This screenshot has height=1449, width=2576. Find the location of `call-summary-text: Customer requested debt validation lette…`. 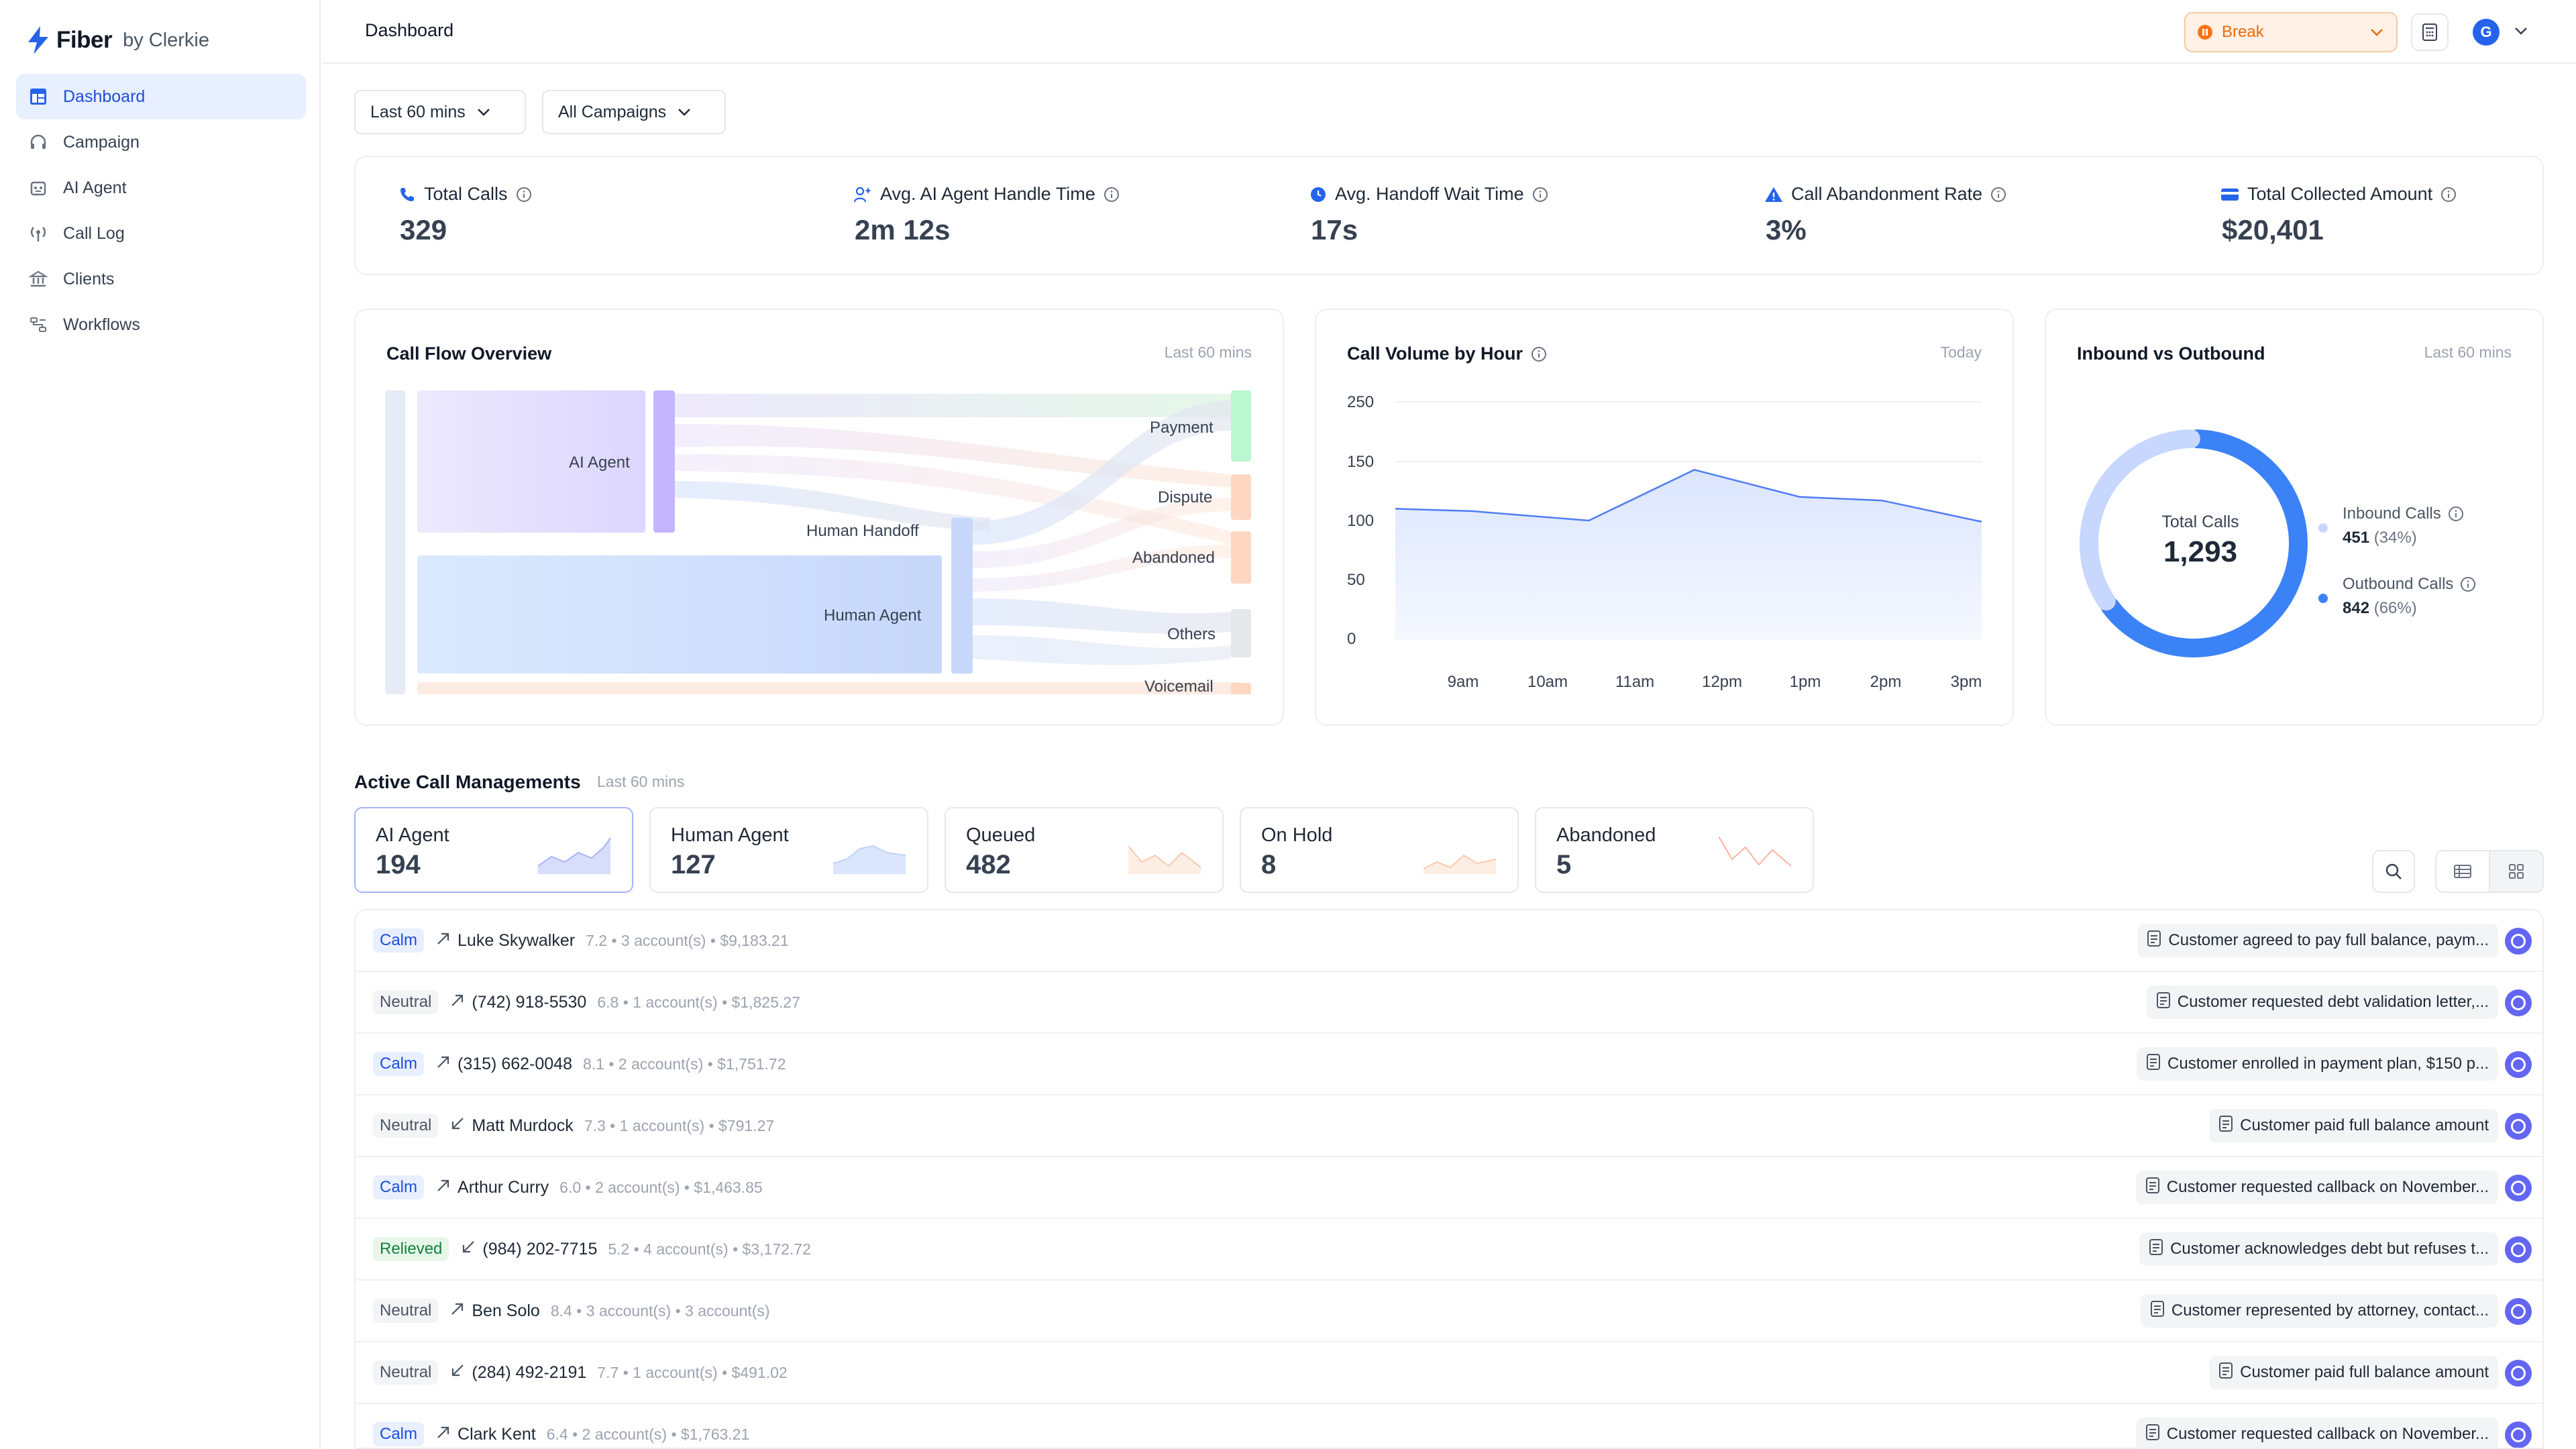

call-summary-text: Customer requested debt validation lette… is located at coordinates (2333, 1002).